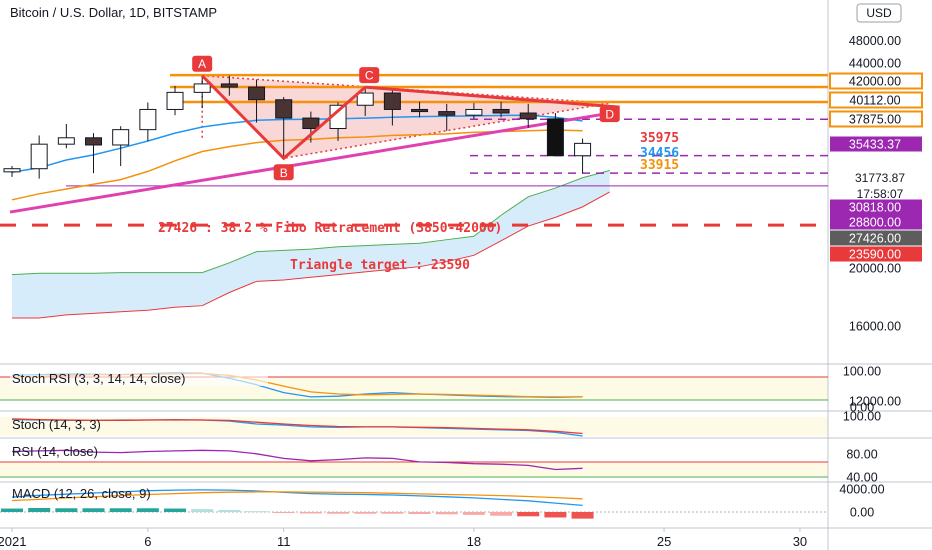 This screenshot has height=550, width=932. What do you see at coordinates (875, 64) in the screenshot?
I see `price-tick-label: 44000.00` at bounding box center [875, 64].